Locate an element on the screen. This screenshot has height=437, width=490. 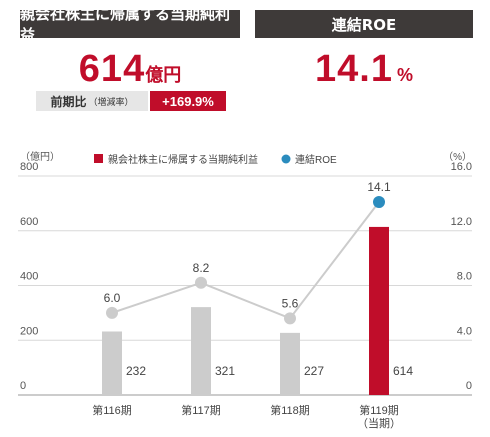
roe-value: 14.1 is located at coordinates (354, 69).